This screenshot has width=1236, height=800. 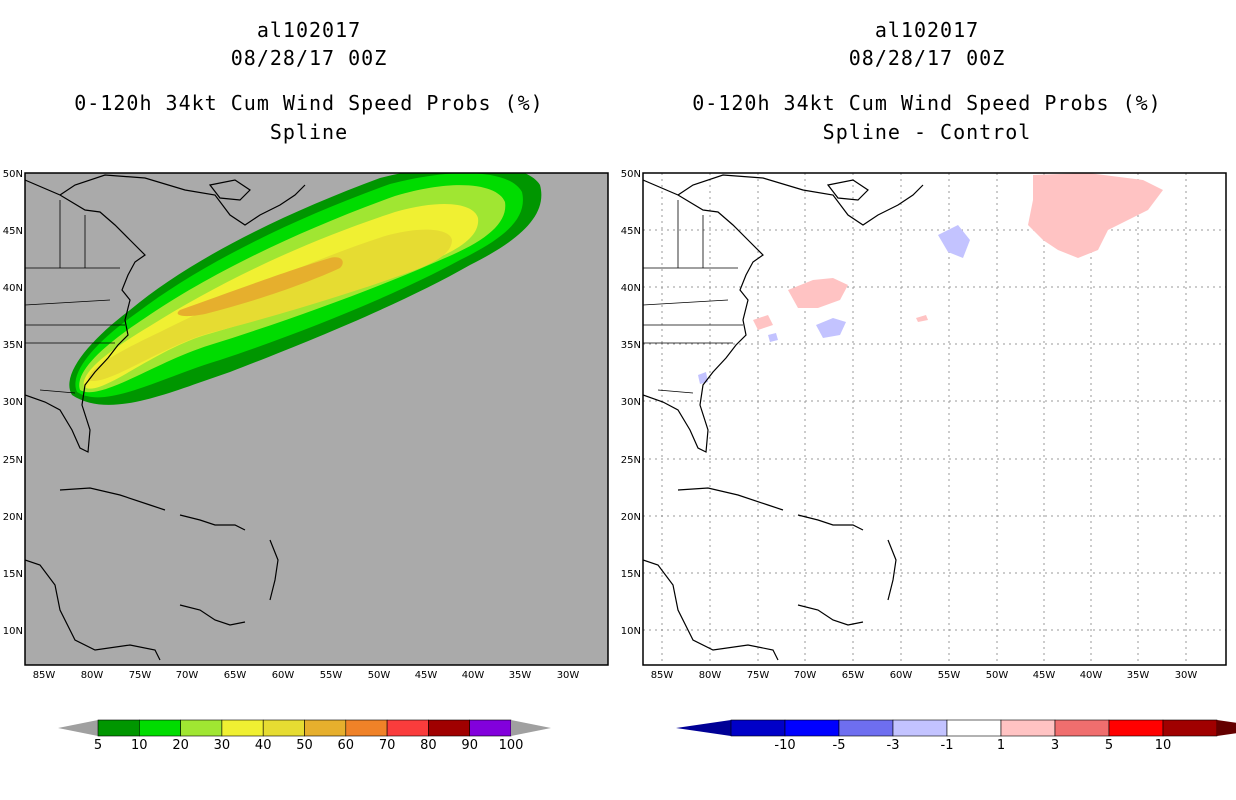 I want to click on colorbar-label: 100, so click(x=511, y=745).